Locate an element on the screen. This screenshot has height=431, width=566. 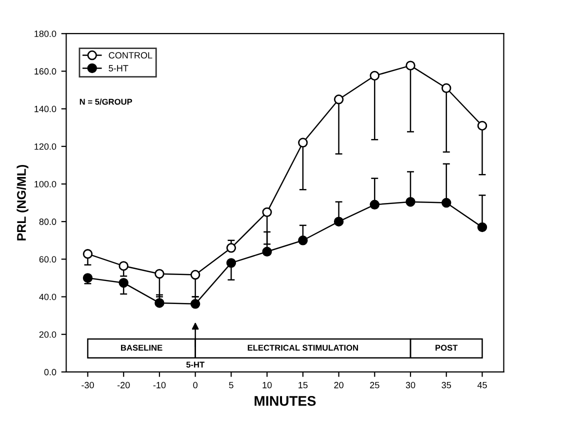
x-axis-title: MINUTES is located at coordinates (285, 401).